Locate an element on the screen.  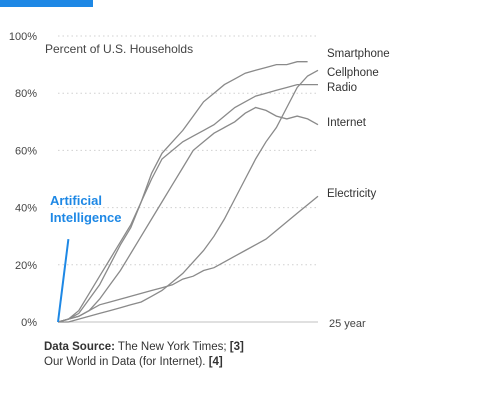
x-axis-end-label: 25 year is located at coordinates (347, 324).